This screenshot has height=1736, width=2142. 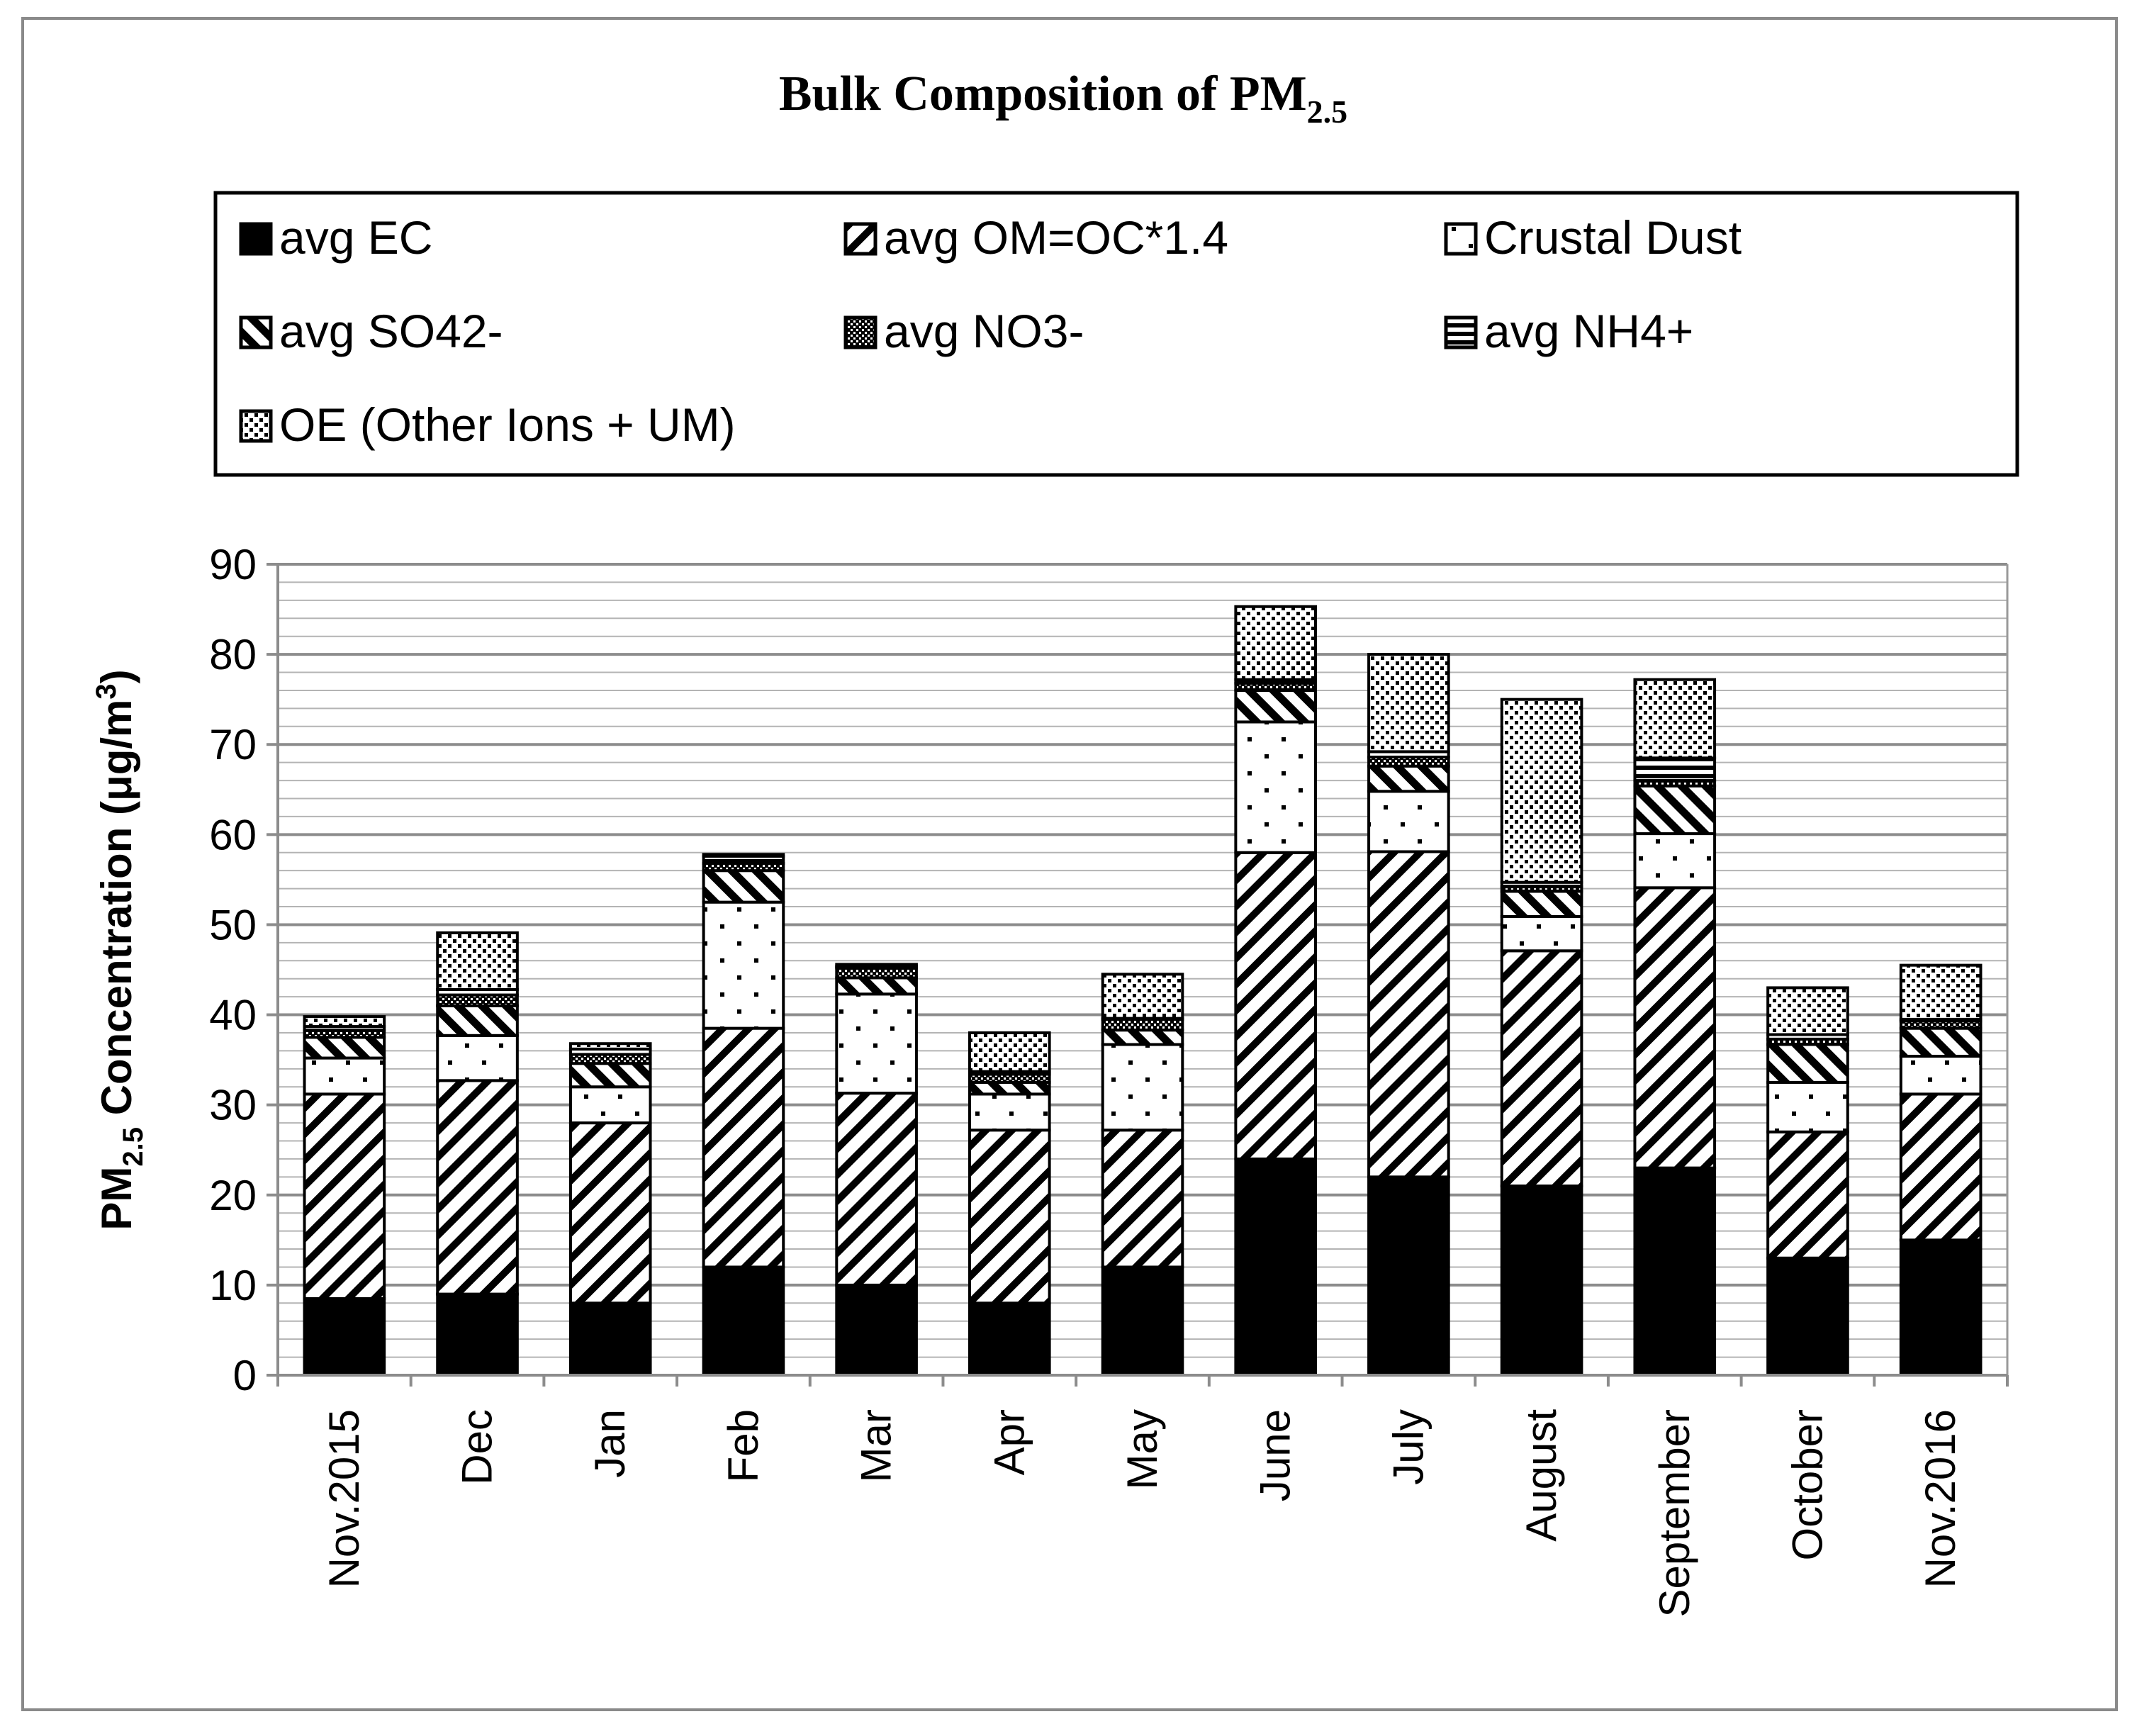 I want to click on y-axis-title: PM2.5 Concentration (μg/m3), so click(x=120, y=950).